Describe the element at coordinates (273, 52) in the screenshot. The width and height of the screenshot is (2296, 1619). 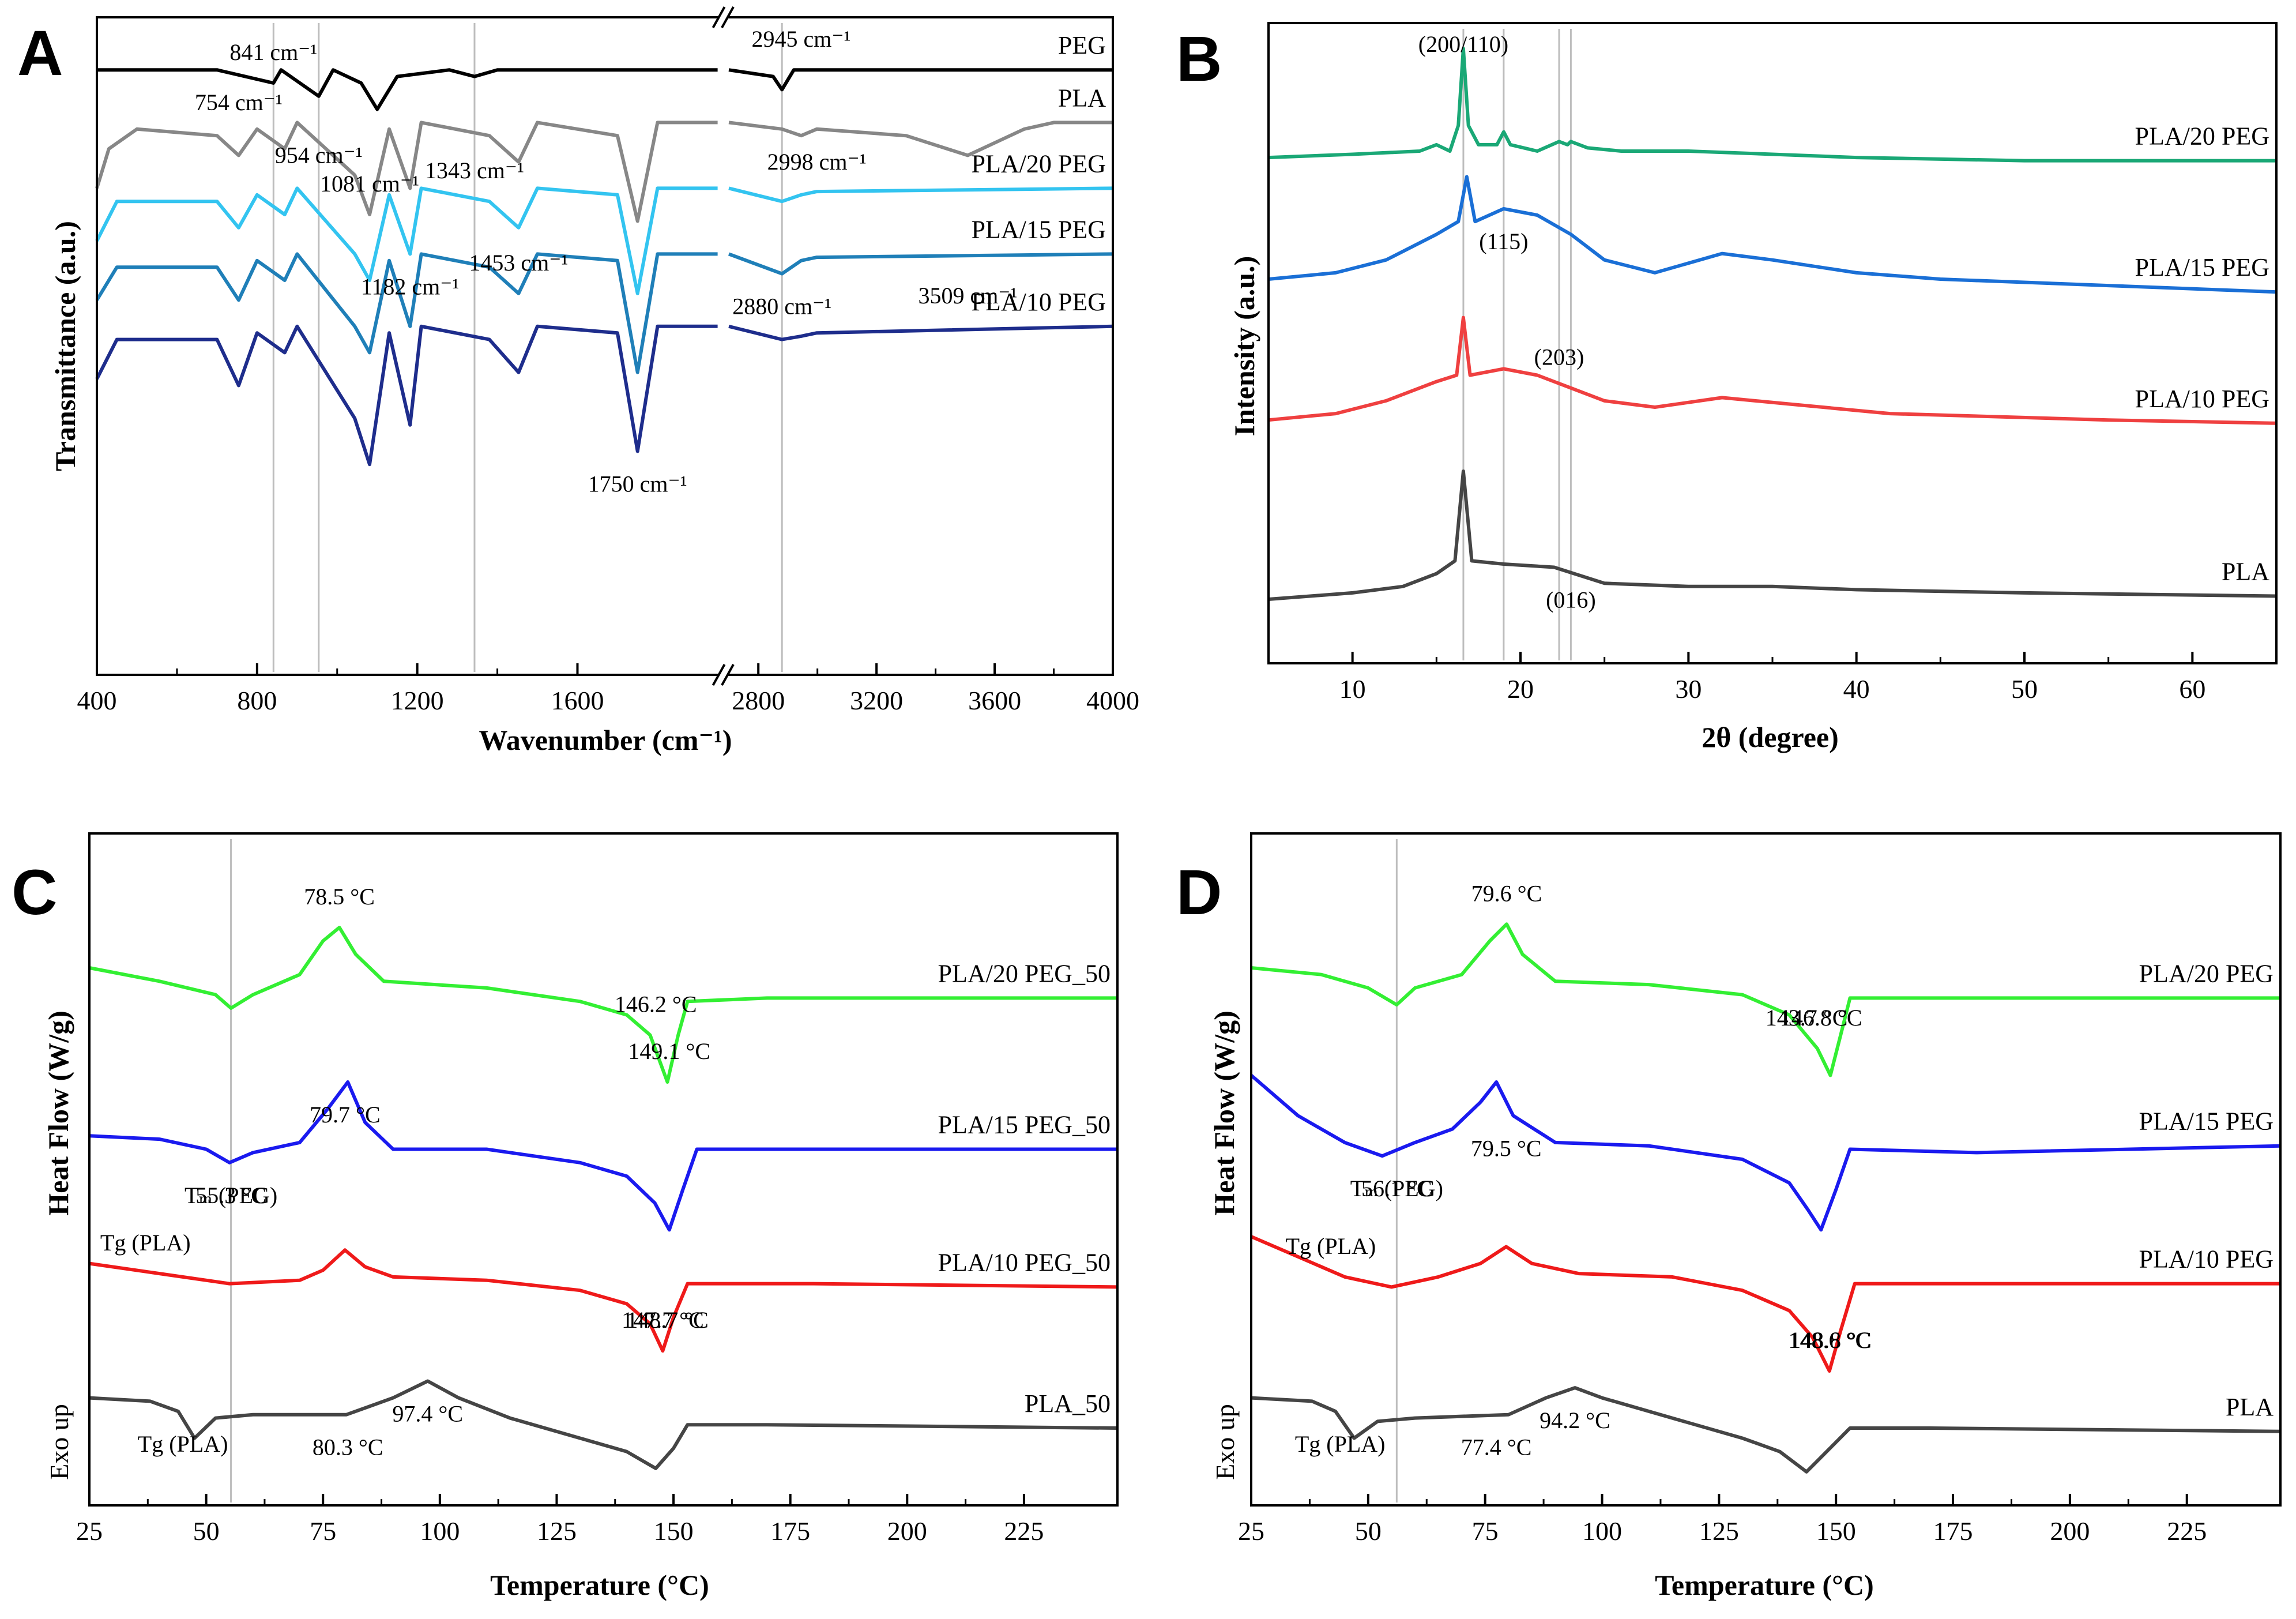
I see `annotation-label: 841 cm⁻¹` at that location.